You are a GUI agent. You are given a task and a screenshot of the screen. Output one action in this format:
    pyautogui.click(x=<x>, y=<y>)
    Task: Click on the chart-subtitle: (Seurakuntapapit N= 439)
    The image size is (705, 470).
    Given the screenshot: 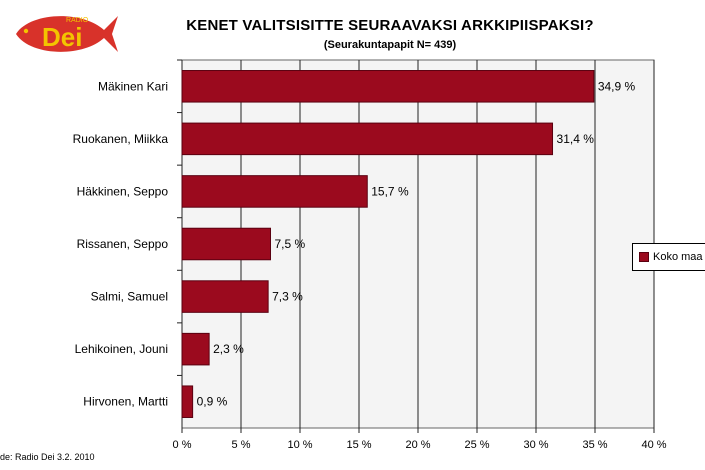 What is the action you would take?
    pyautogui.click(x=390, y=45)
    